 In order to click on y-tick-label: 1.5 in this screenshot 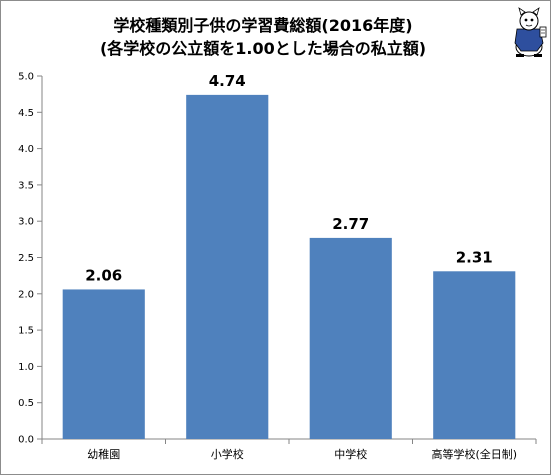, I will do `click(26, 331)`.